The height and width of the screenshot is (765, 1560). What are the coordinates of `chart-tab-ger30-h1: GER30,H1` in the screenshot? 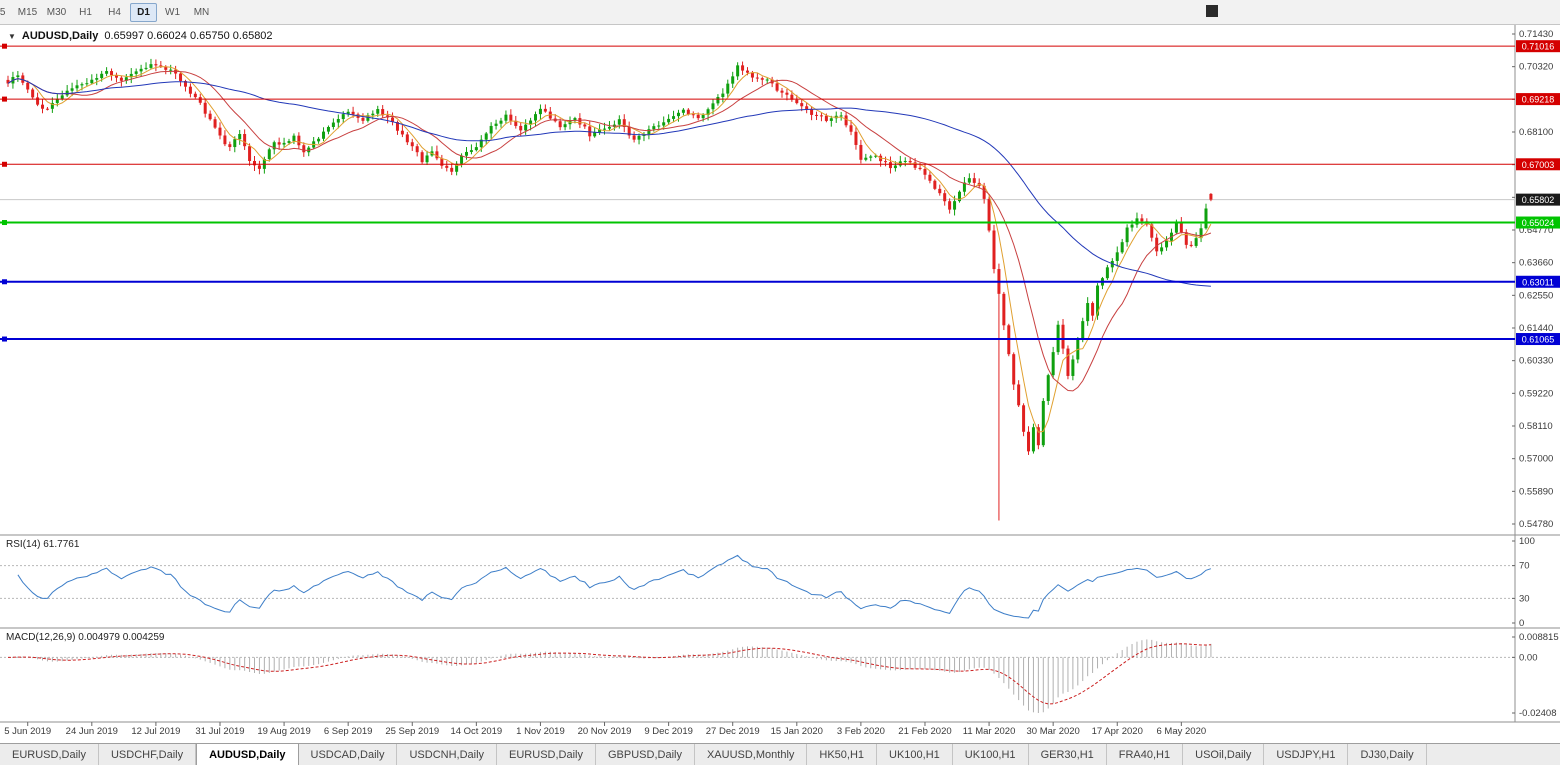 It's located at (1067, 754).